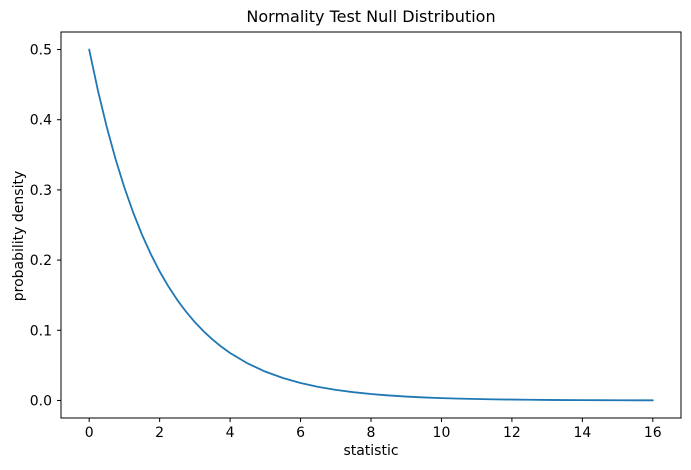  What do you see at coordinates (41, 121) in the screenshot?
I see `y-tick-label: 0.4` at bounding box center [41, 121].